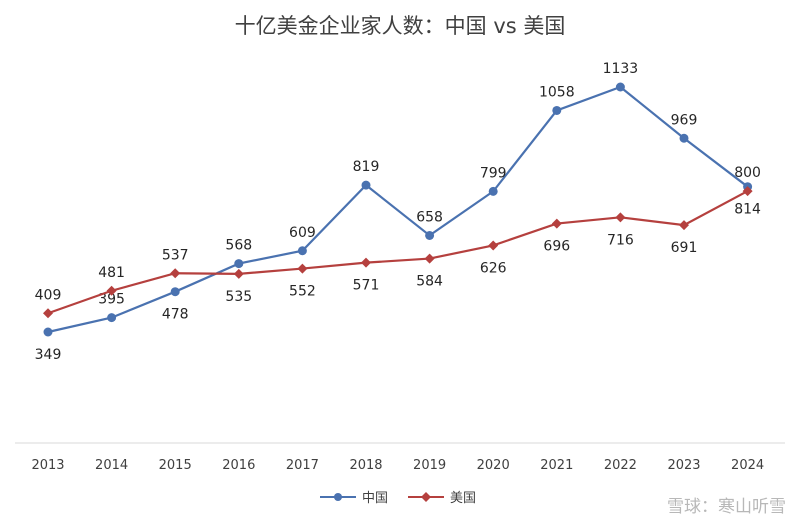  What do you see at coordinates (175, 255) in the screenshot?
I see `data-label: 537` at bounding box center [175, 255].